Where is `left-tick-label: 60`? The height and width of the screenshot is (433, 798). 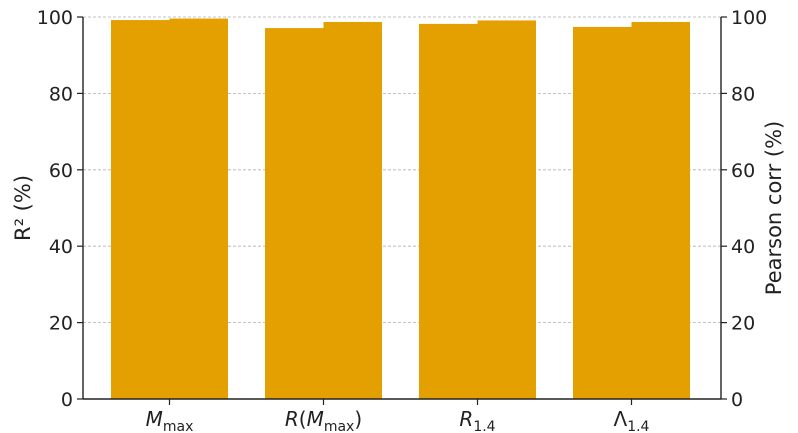 left-tick-label: 60 is located at coordinates (61, 171).